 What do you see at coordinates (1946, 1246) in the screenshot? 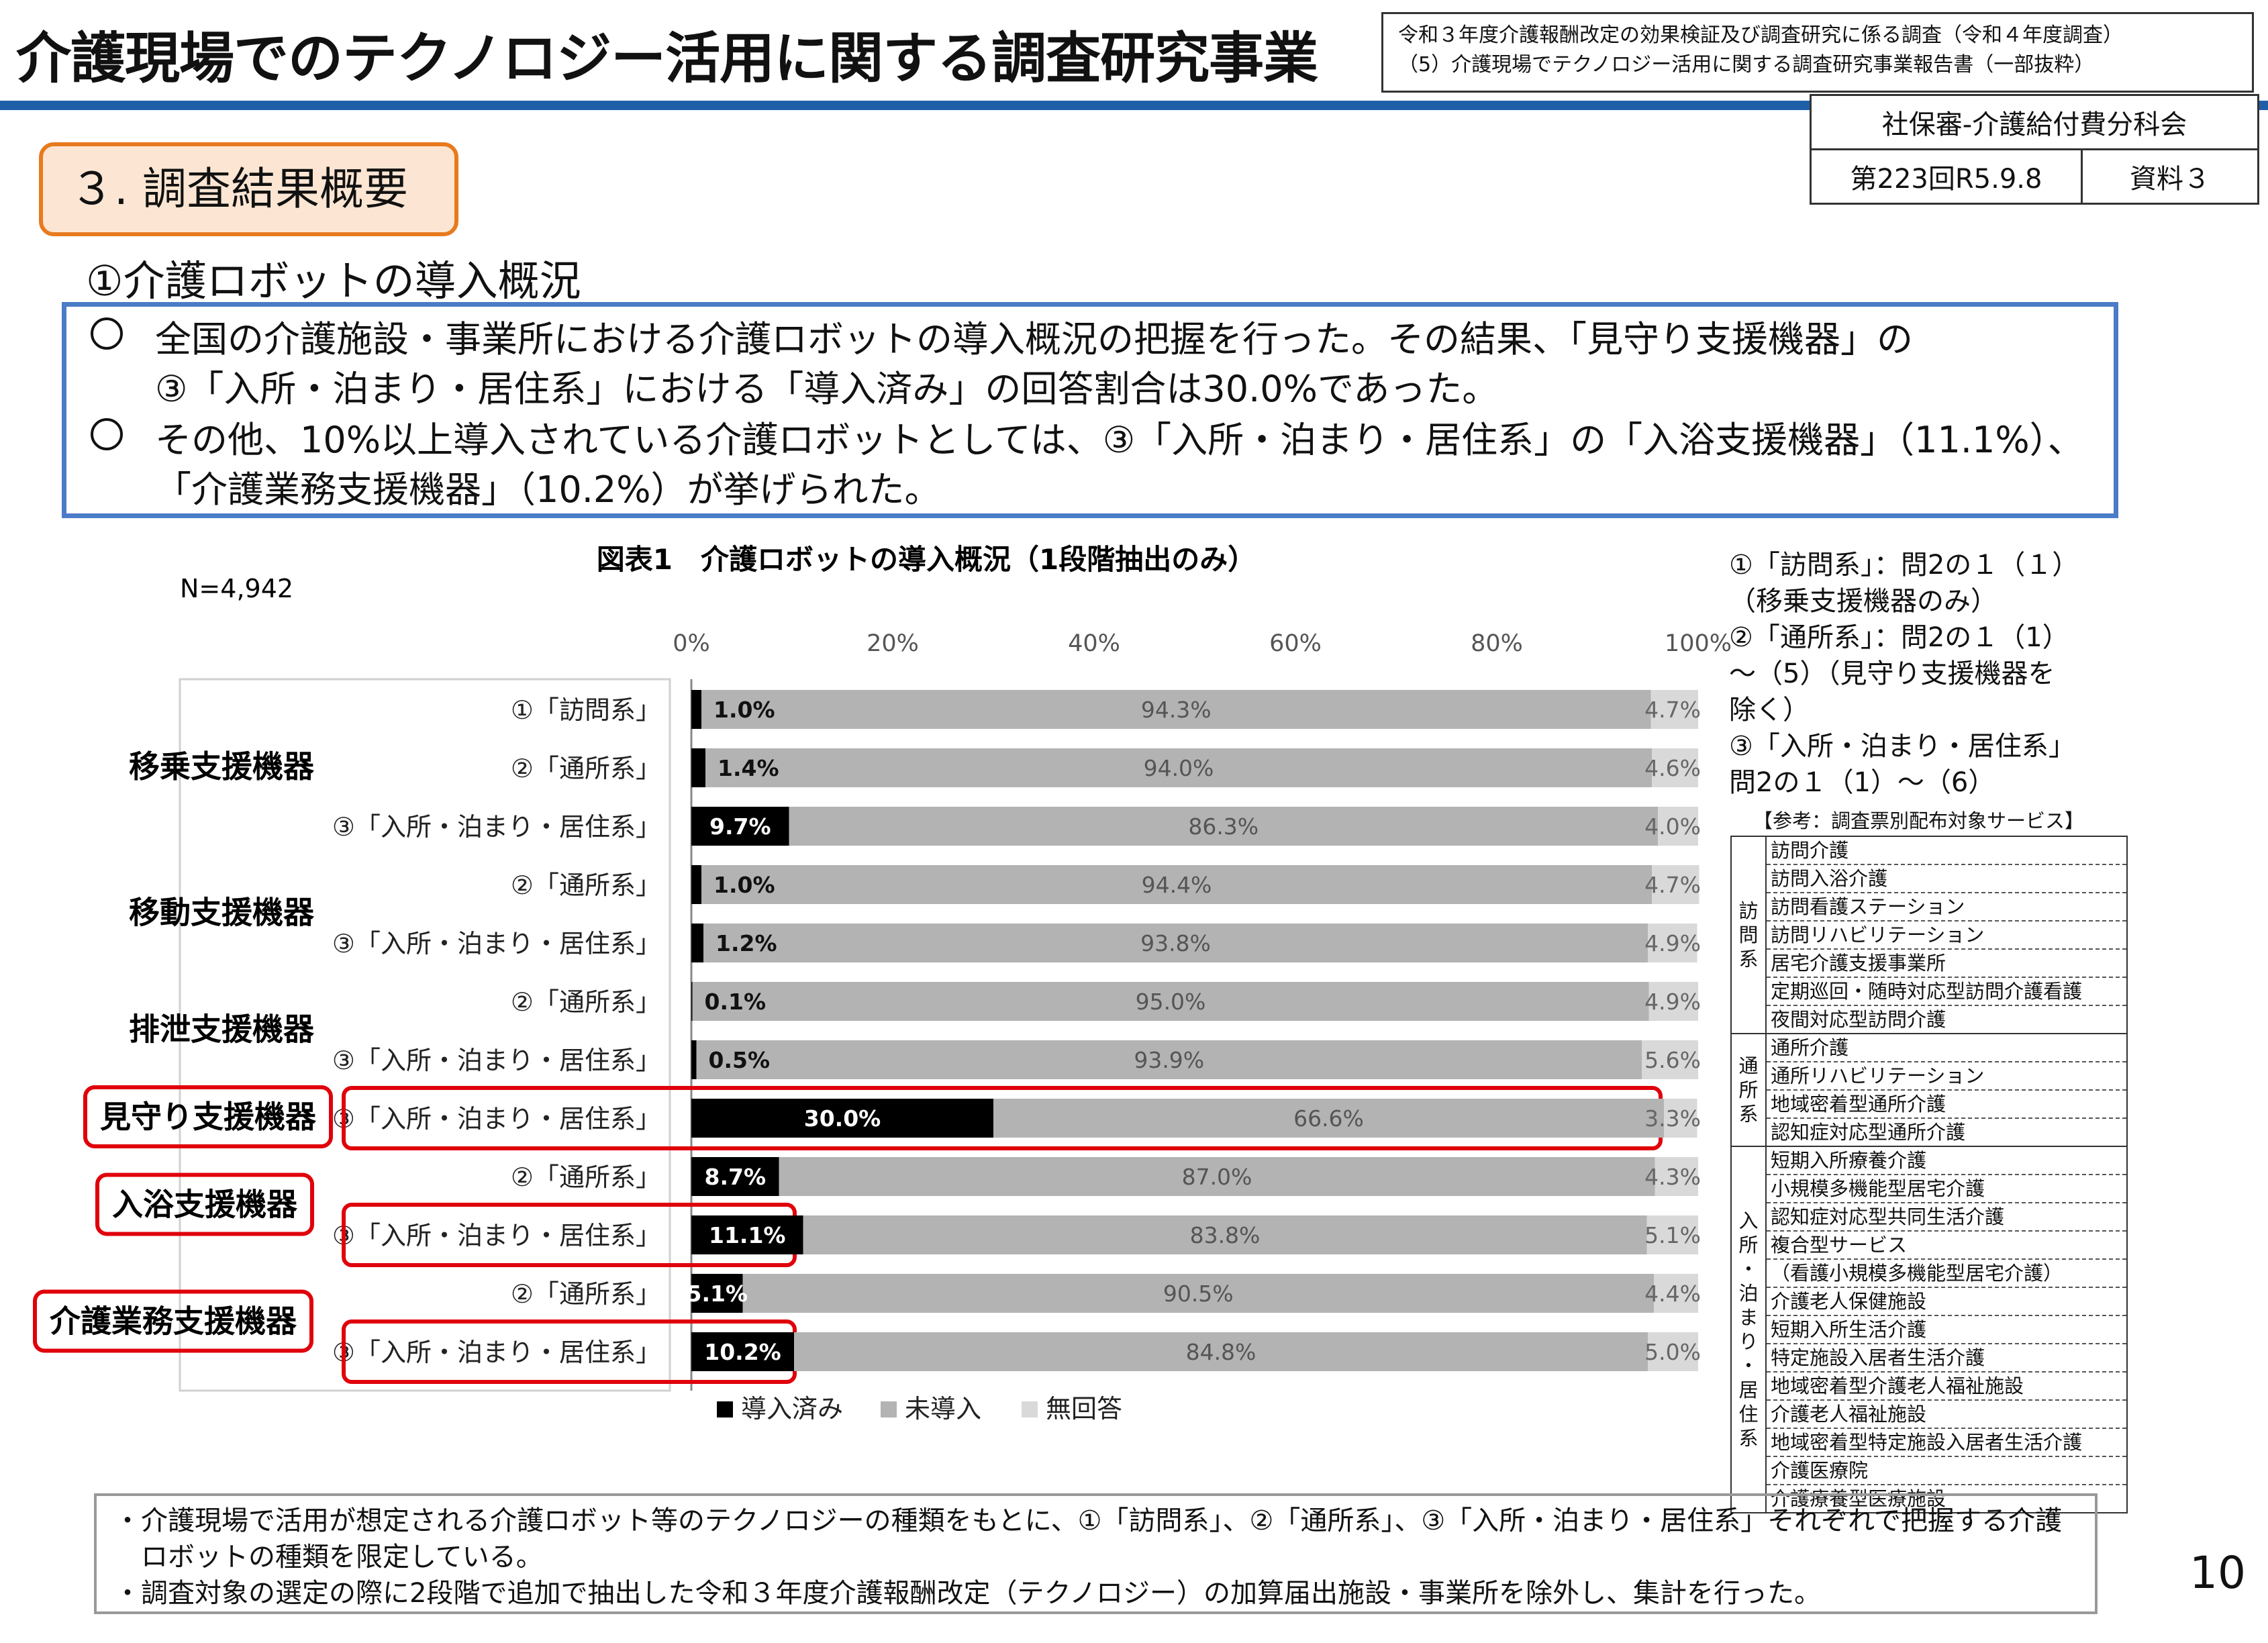
I see `service-item: 複合型サービス` at bounding box center [1946, 1246].